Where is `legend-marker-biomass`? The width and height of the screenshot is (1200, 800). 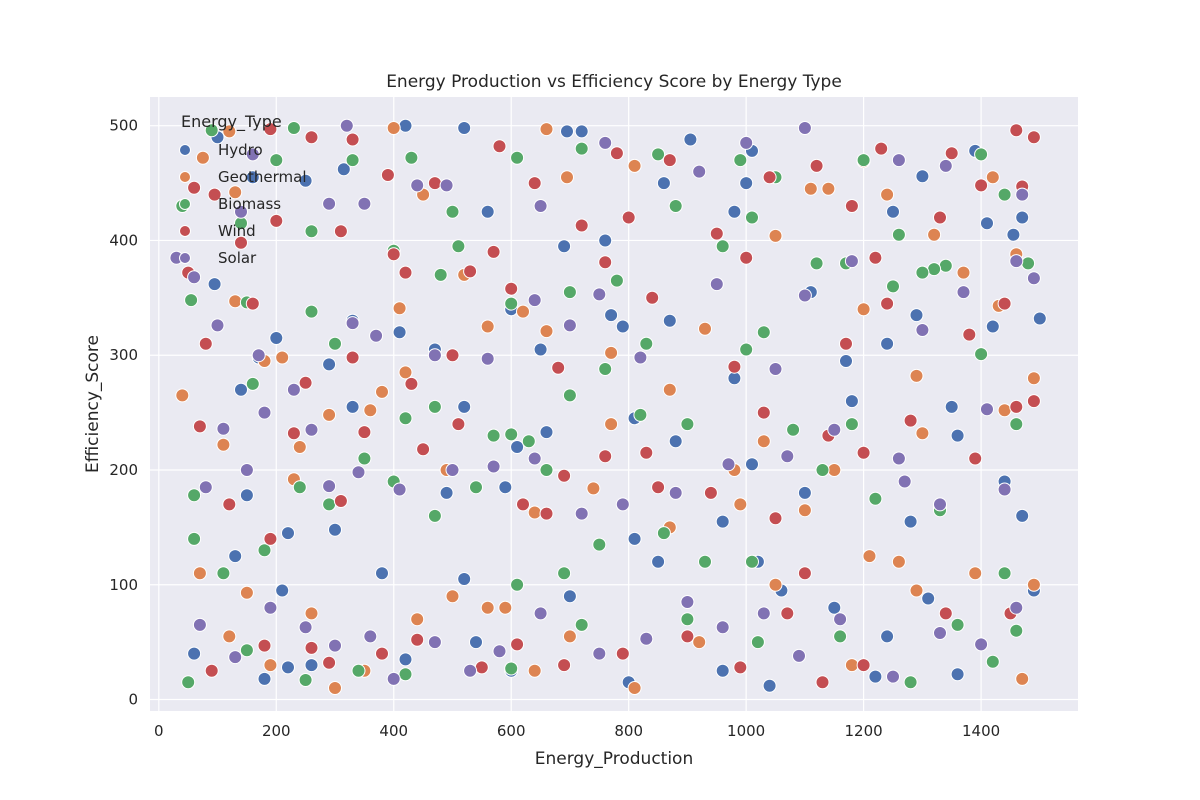 legend-marker-biomass is located at coordinates (185, 204).